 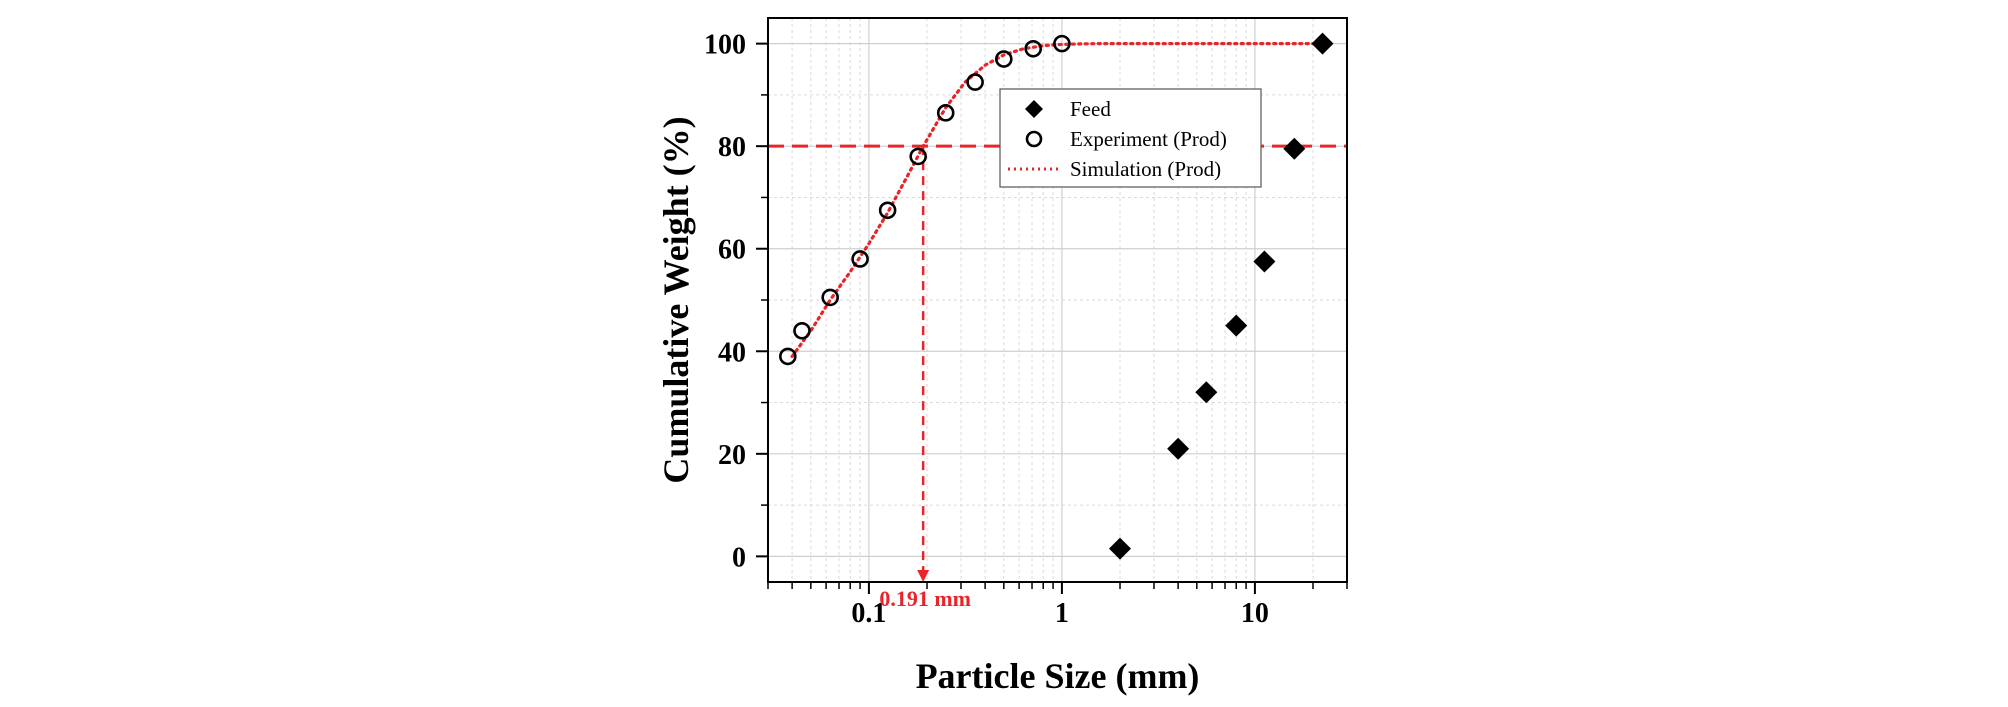 I want to click on y-tick-label: 40, so click(x=732, y=352).